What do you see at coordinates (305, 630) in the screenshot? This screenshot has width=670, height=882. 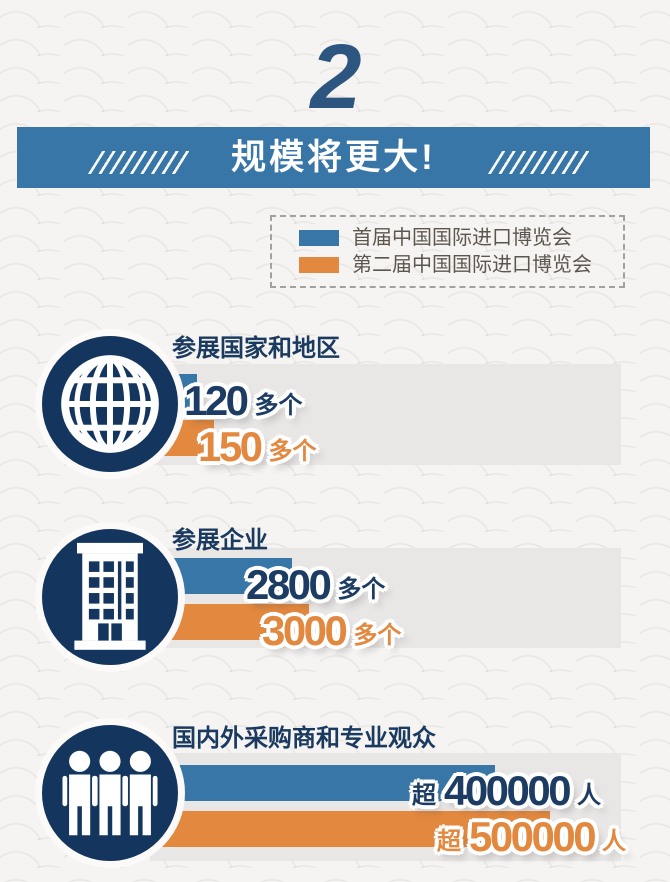 I see `value-number: 3000` at bounding box center [305, 630].